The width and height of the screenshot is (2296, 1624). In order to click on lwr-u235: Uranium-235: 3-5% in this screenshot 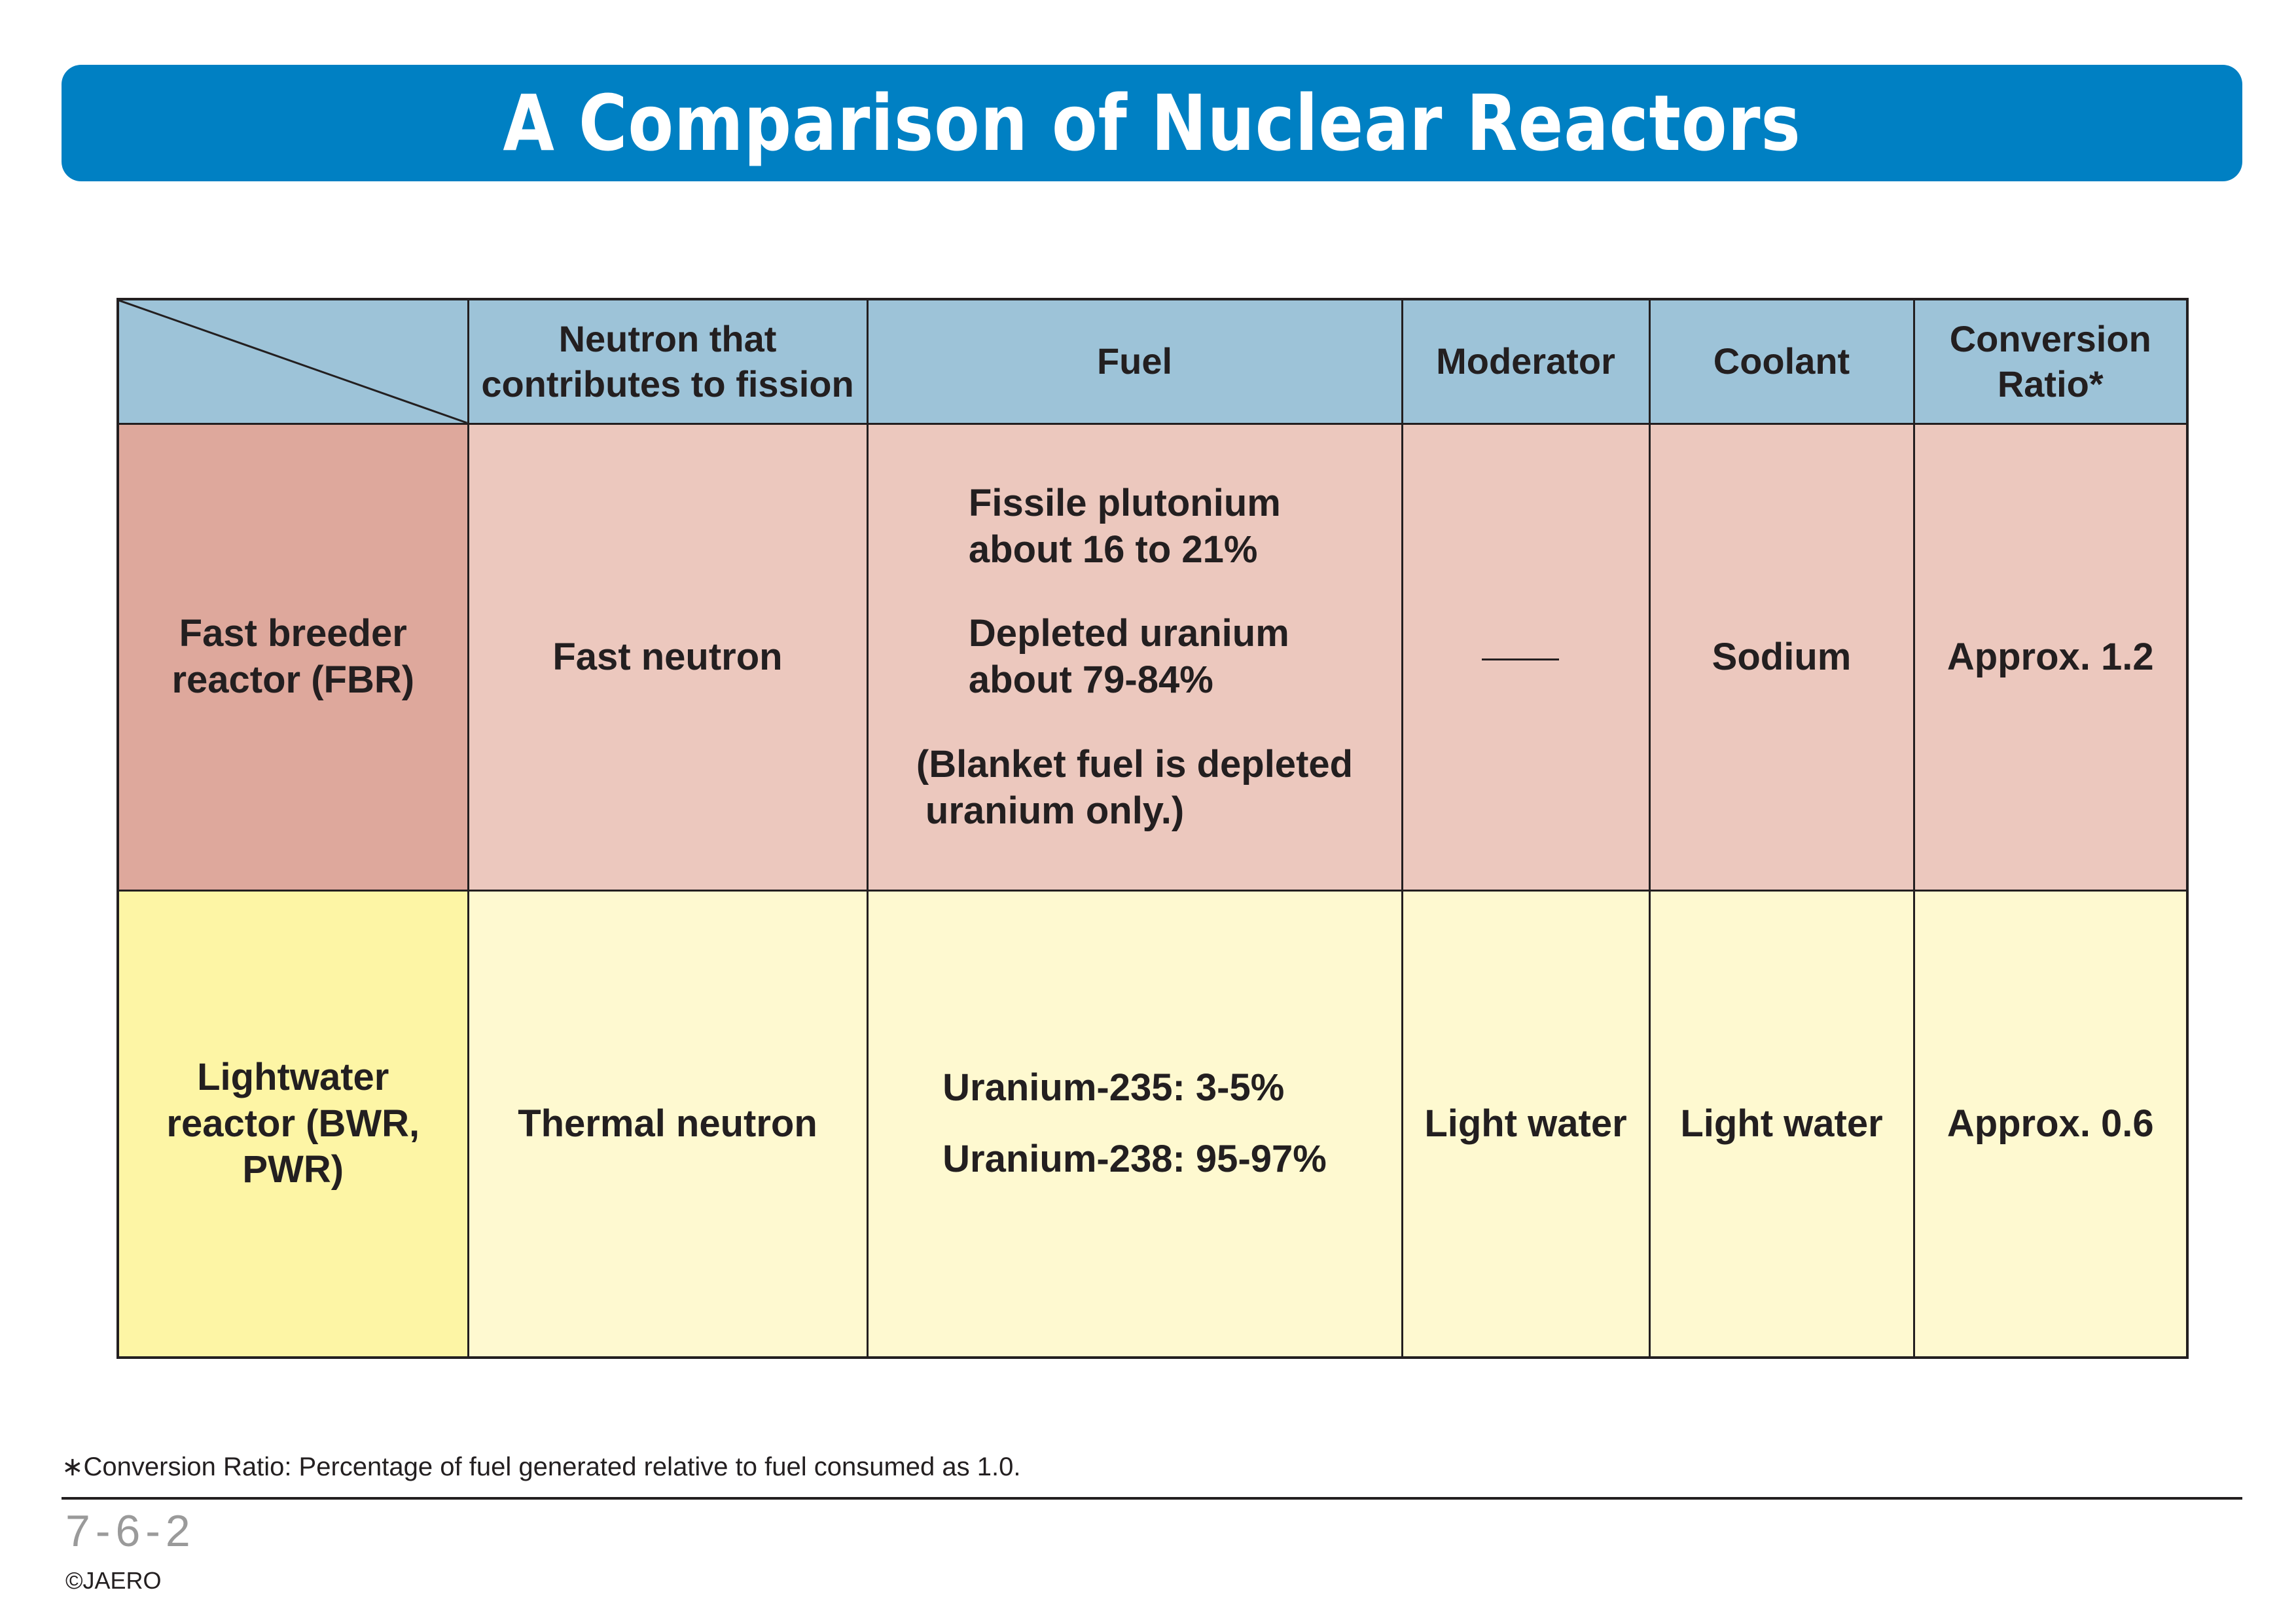, I will do `click(1113, 1088)`.